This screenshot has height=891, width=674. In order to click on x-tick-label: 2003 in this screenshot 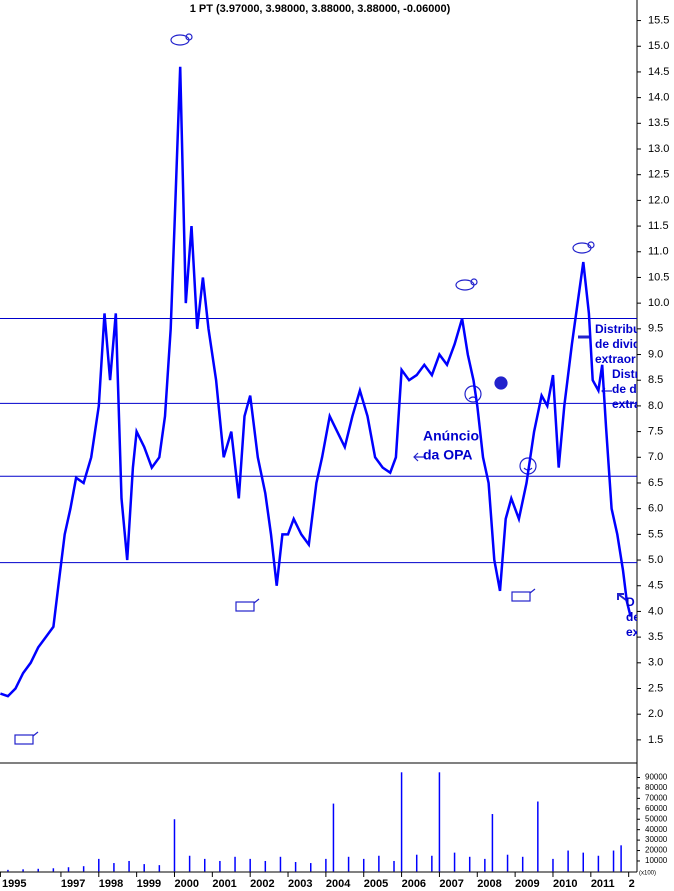, I will do `click(300, 884)`.